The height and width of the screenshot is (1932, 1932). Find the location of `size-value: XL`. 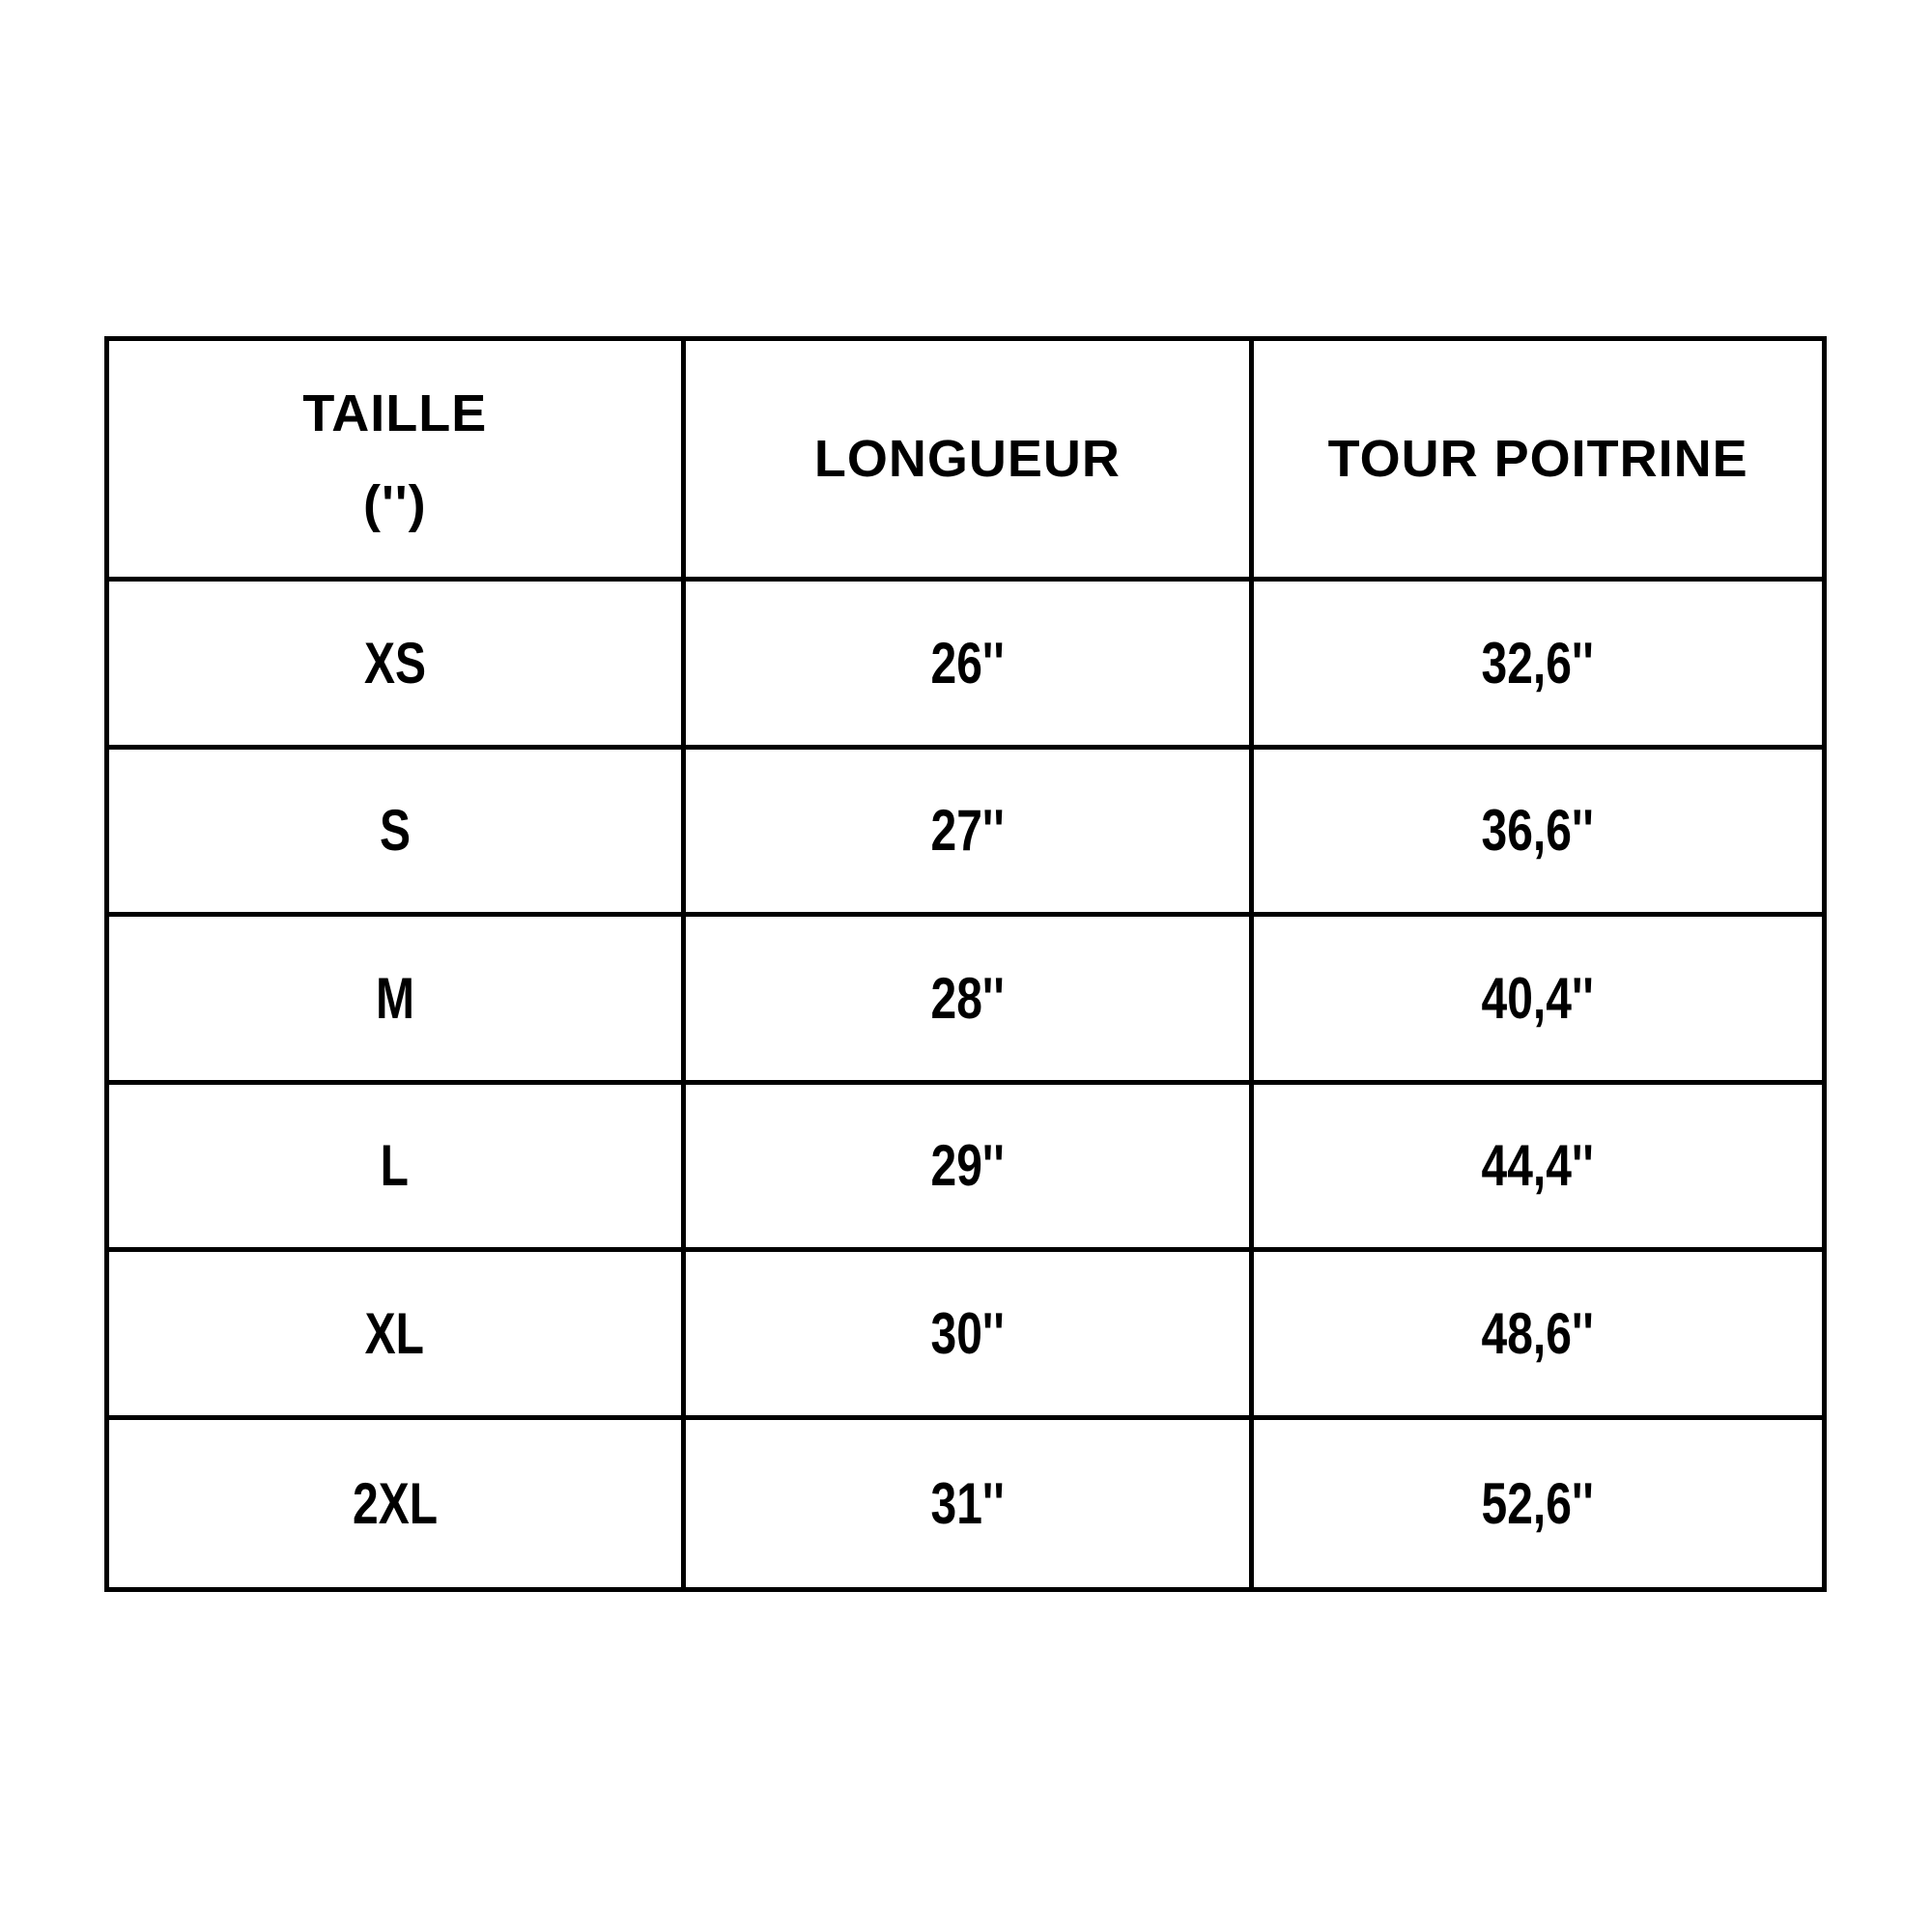

size-value: XL is located at coordinates (395, 1333).